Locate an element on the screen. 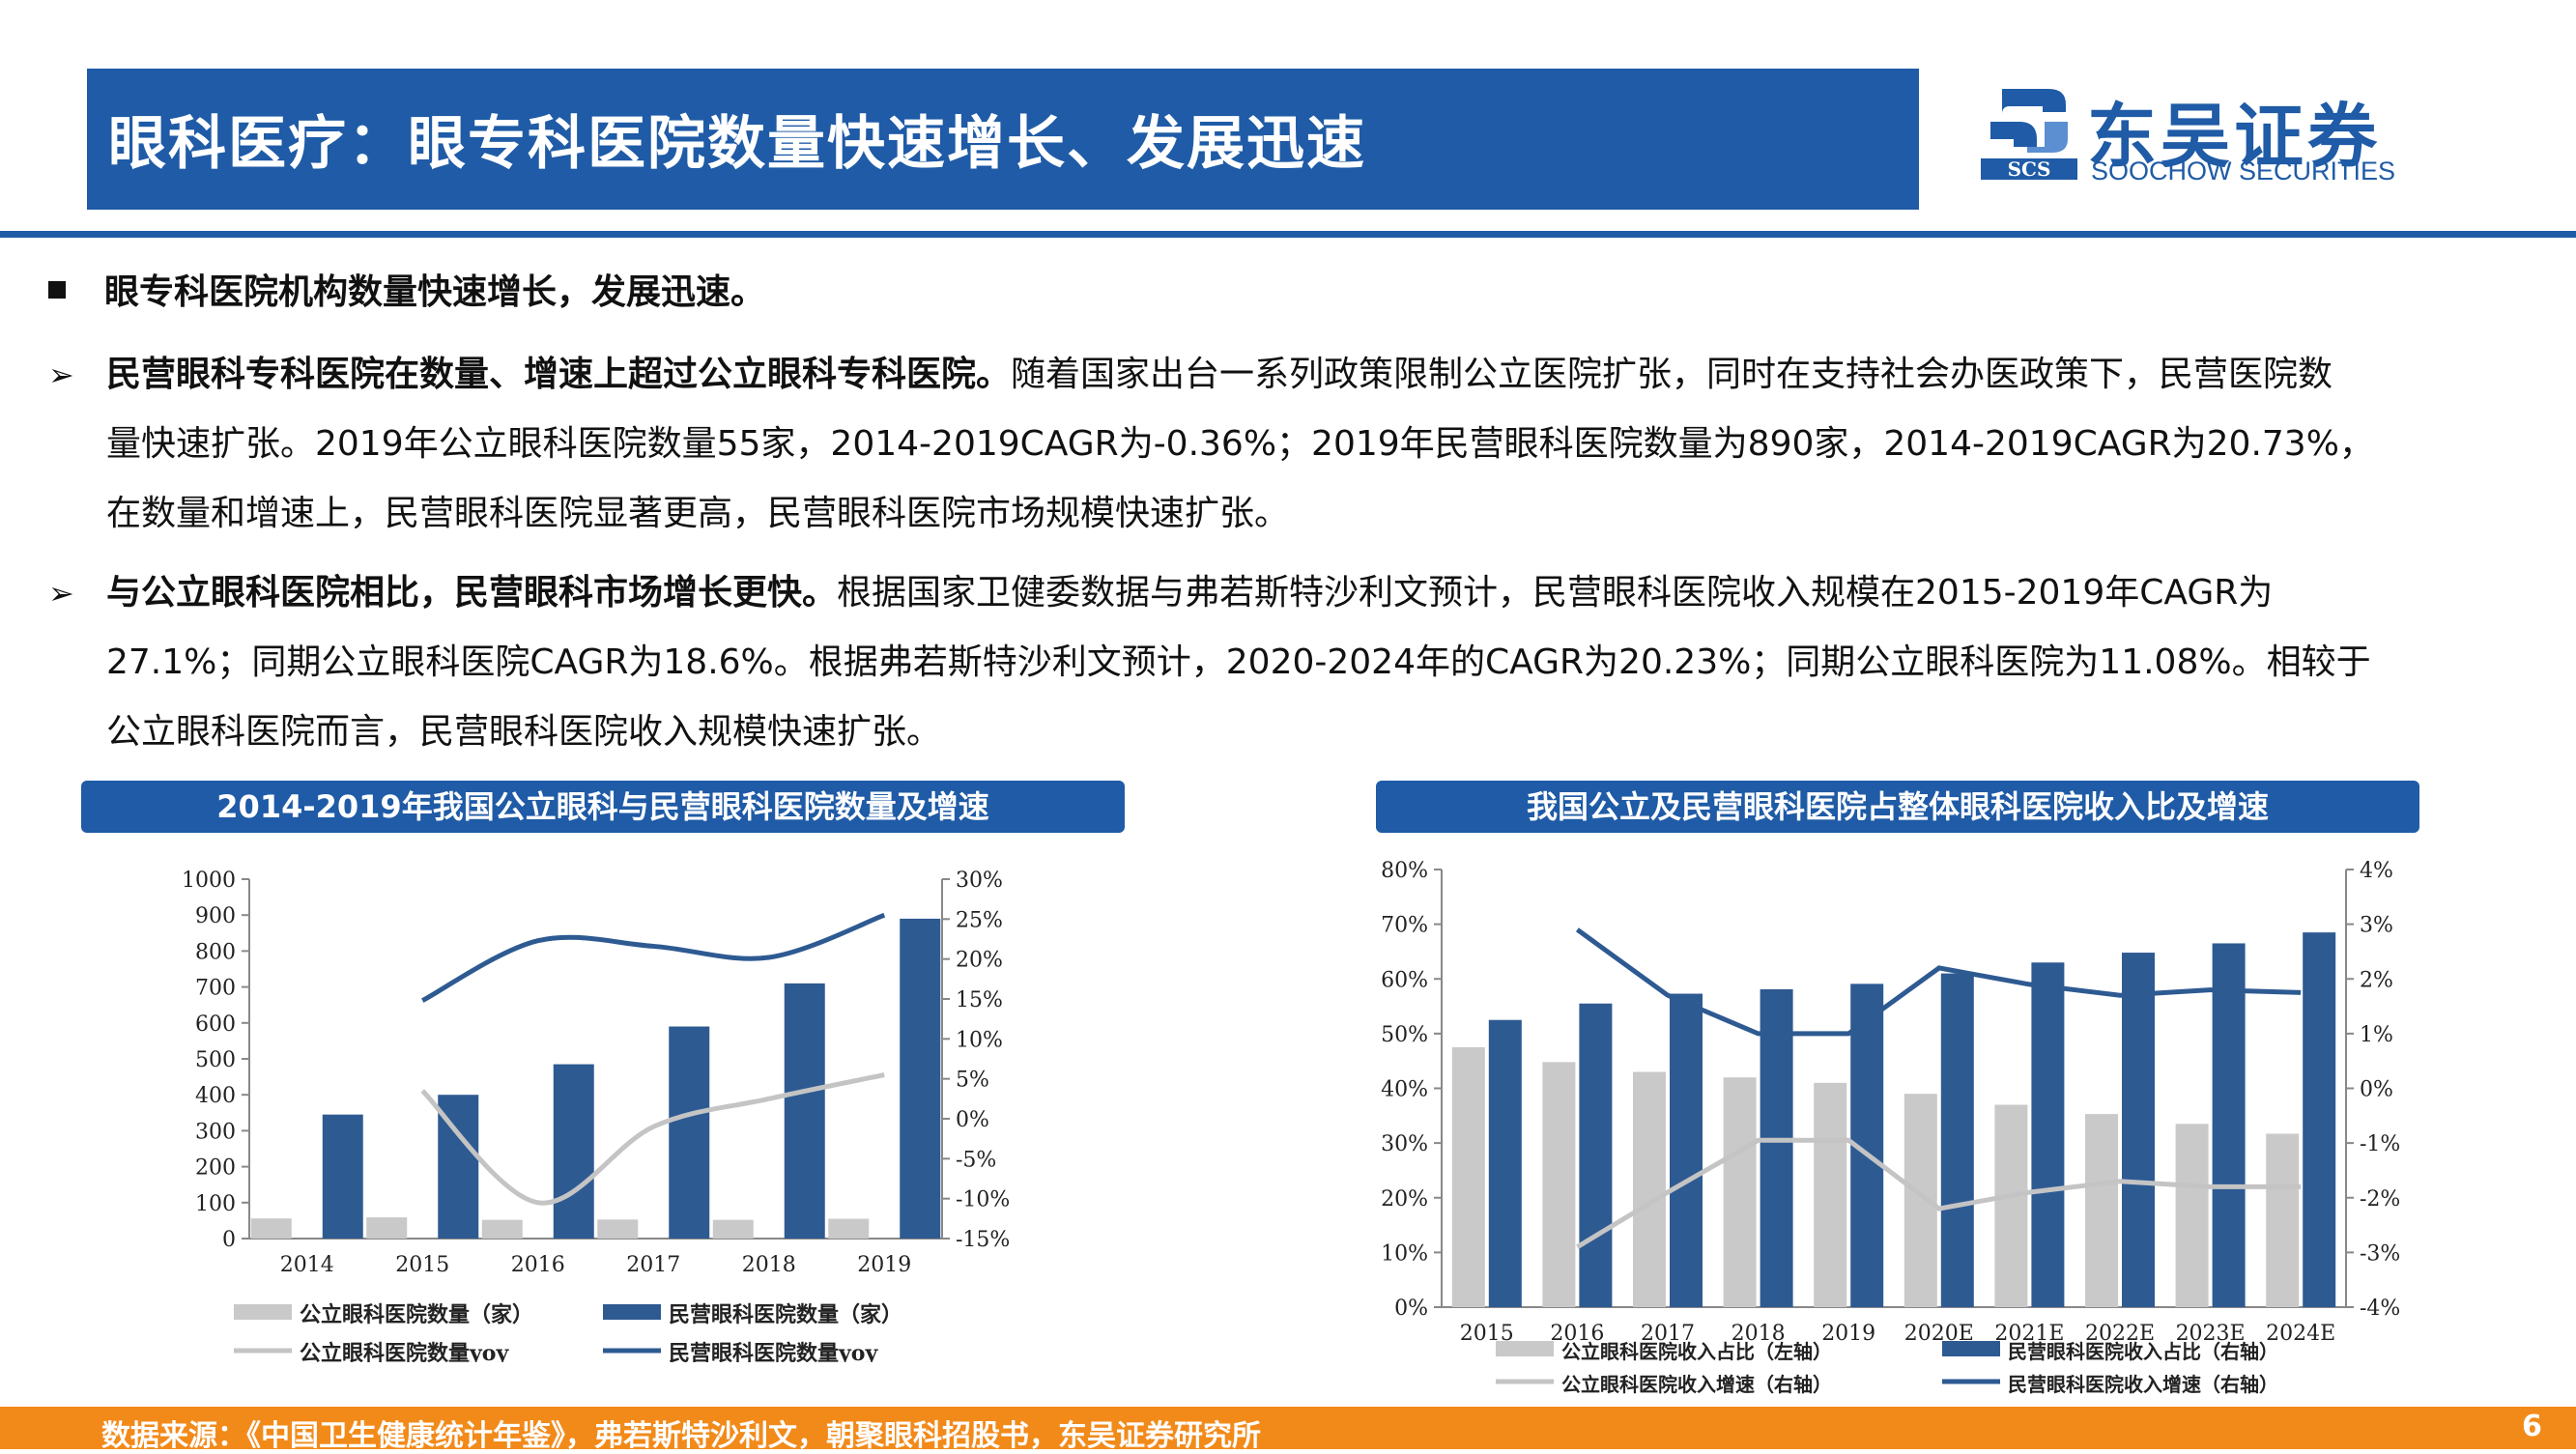 Image resolution: width=2576 pixels, height=1454 pixels. header-rule is located at coordinates (1288, 235).